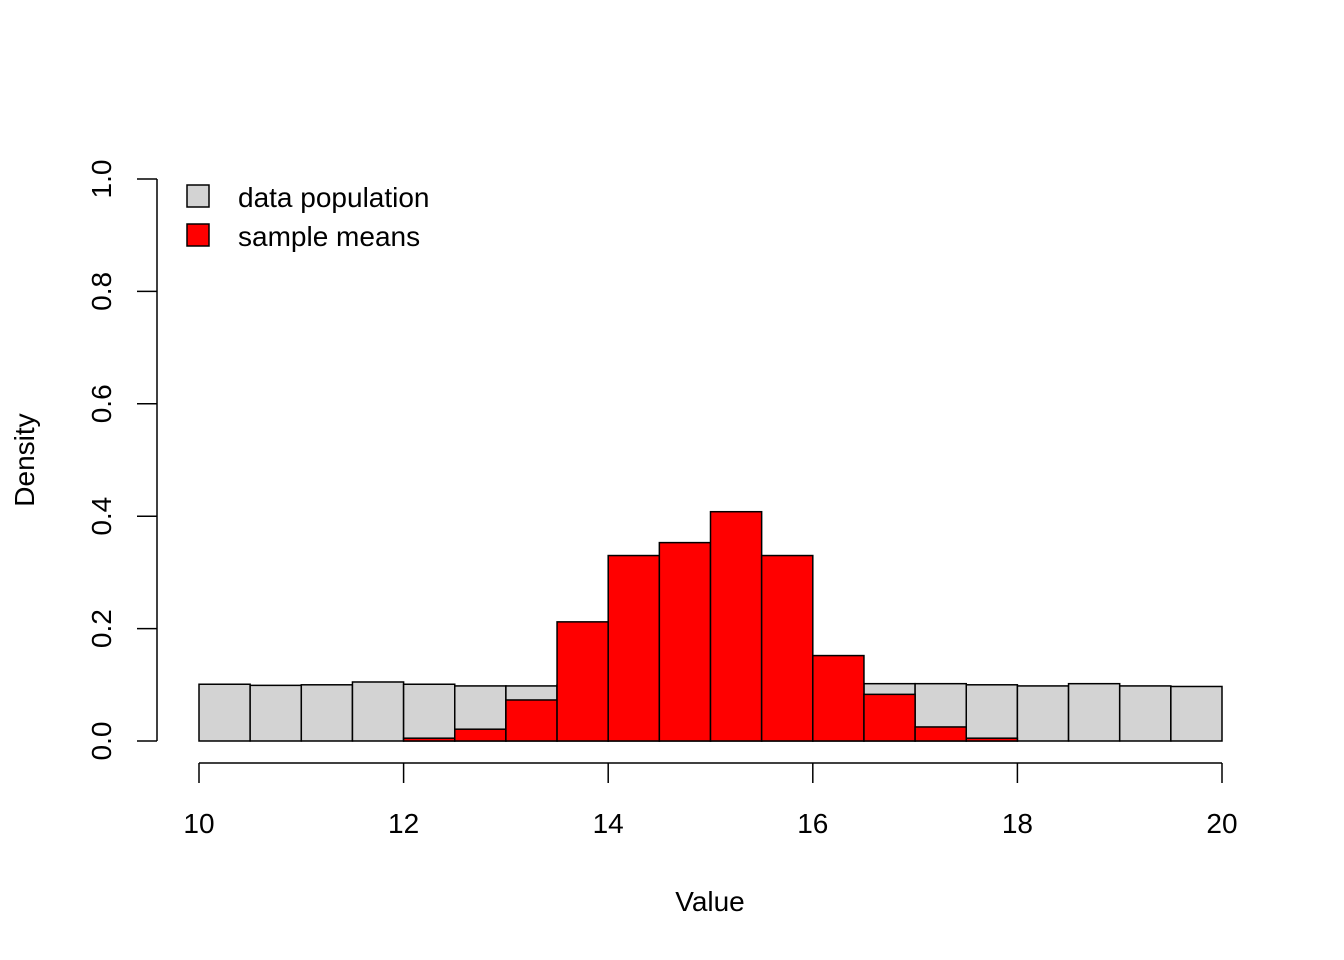 The image size is (1344, 960). Describe the element at coordinates (101, 179) in the screenshot. I see `y-tick-label-5: 1.0` at that location.